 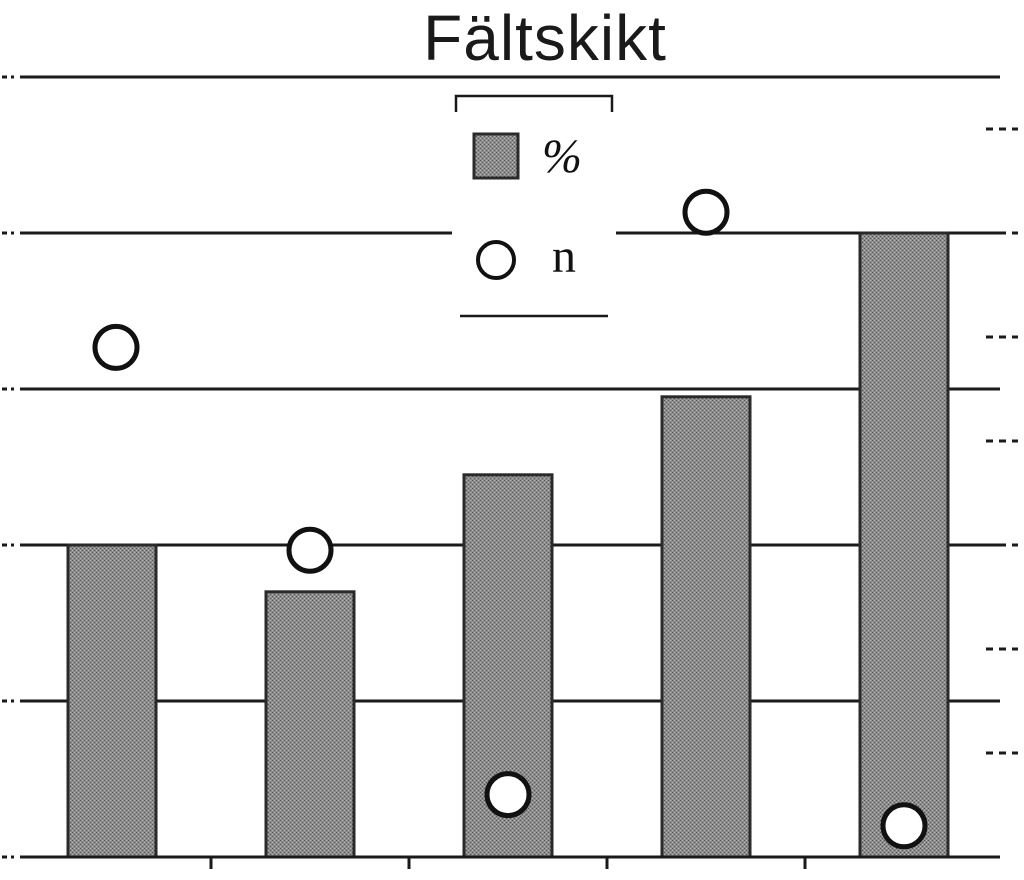 I want to click on chart-title: Fältskikt, so click(x=545, y=38).